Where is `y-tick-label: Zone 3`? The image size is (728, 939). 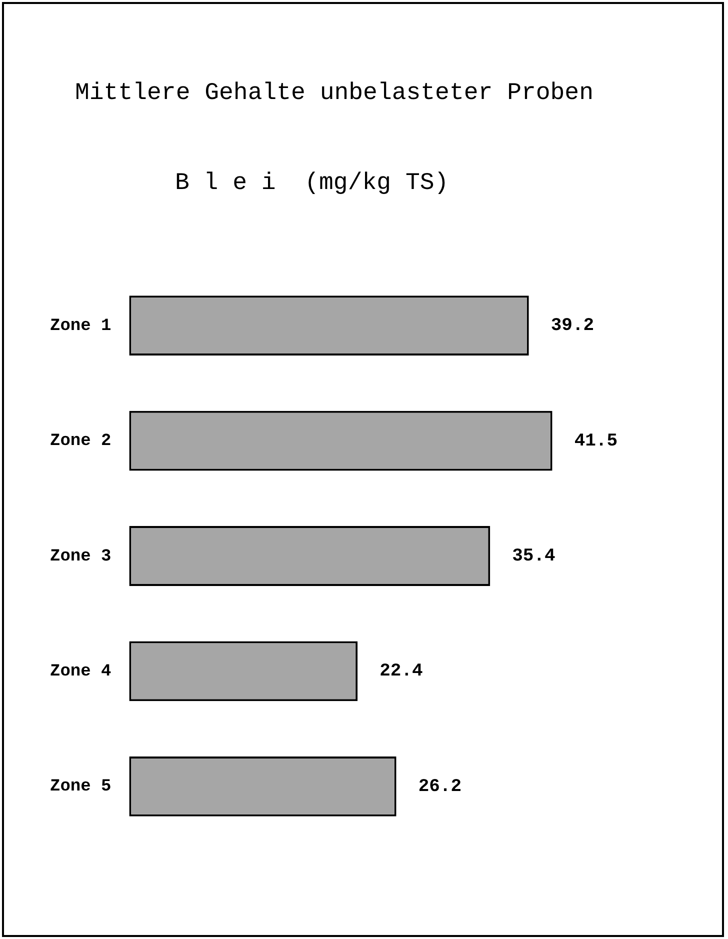 y-tick-label: Zone 3 is located at coordinates (81, 556).